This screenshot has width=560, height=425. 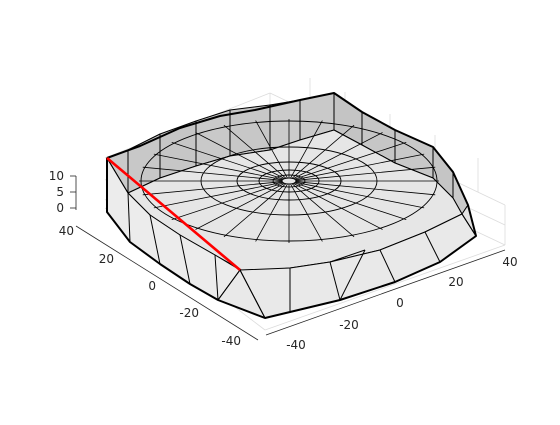 I want to click on y-tick-label: 0, so click(x=152, y=286).